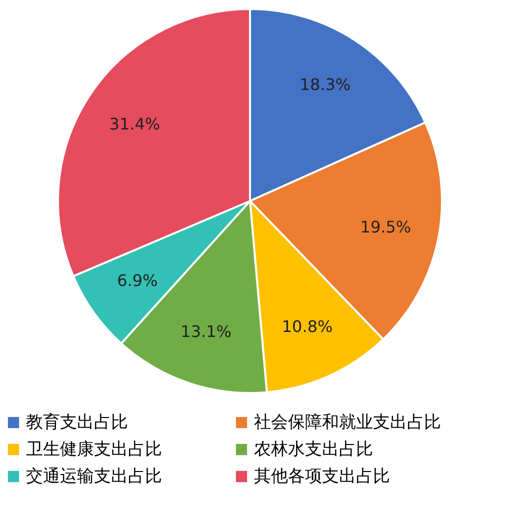 Image resolution: width=519 pixels, height=519 pixels. I want to click on legend-label: 教育支出占比, so click(77, 422).